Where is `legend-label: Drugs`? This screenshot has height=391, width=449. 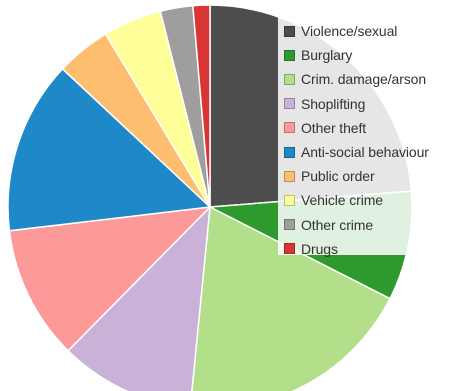
legend-label: Drugs is located at coordinates (319, 248).